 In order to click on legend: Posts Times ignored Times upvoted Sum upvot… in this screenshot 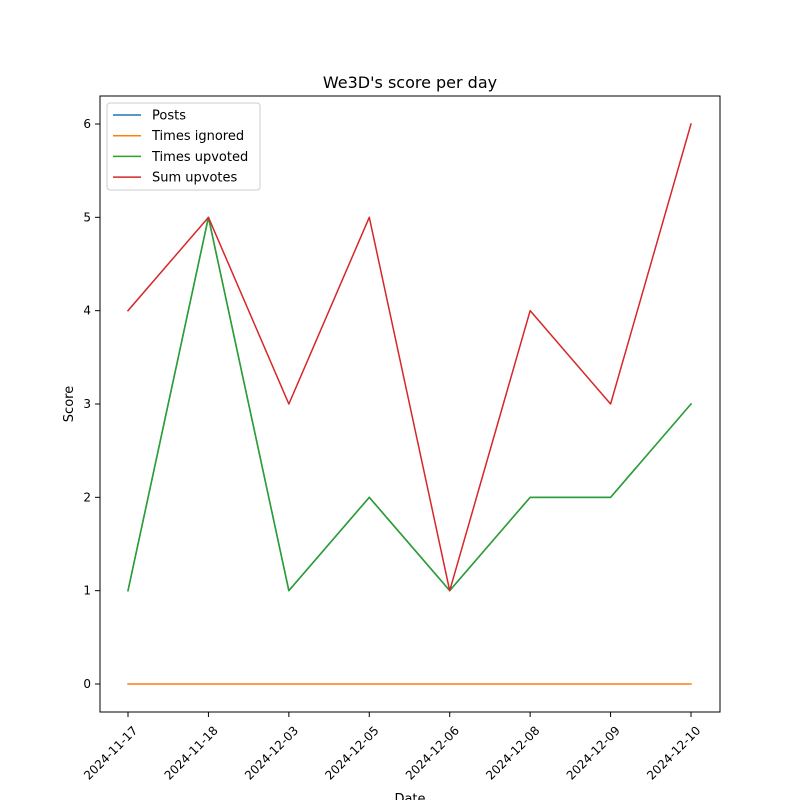, I will do `click(183, 146)`.